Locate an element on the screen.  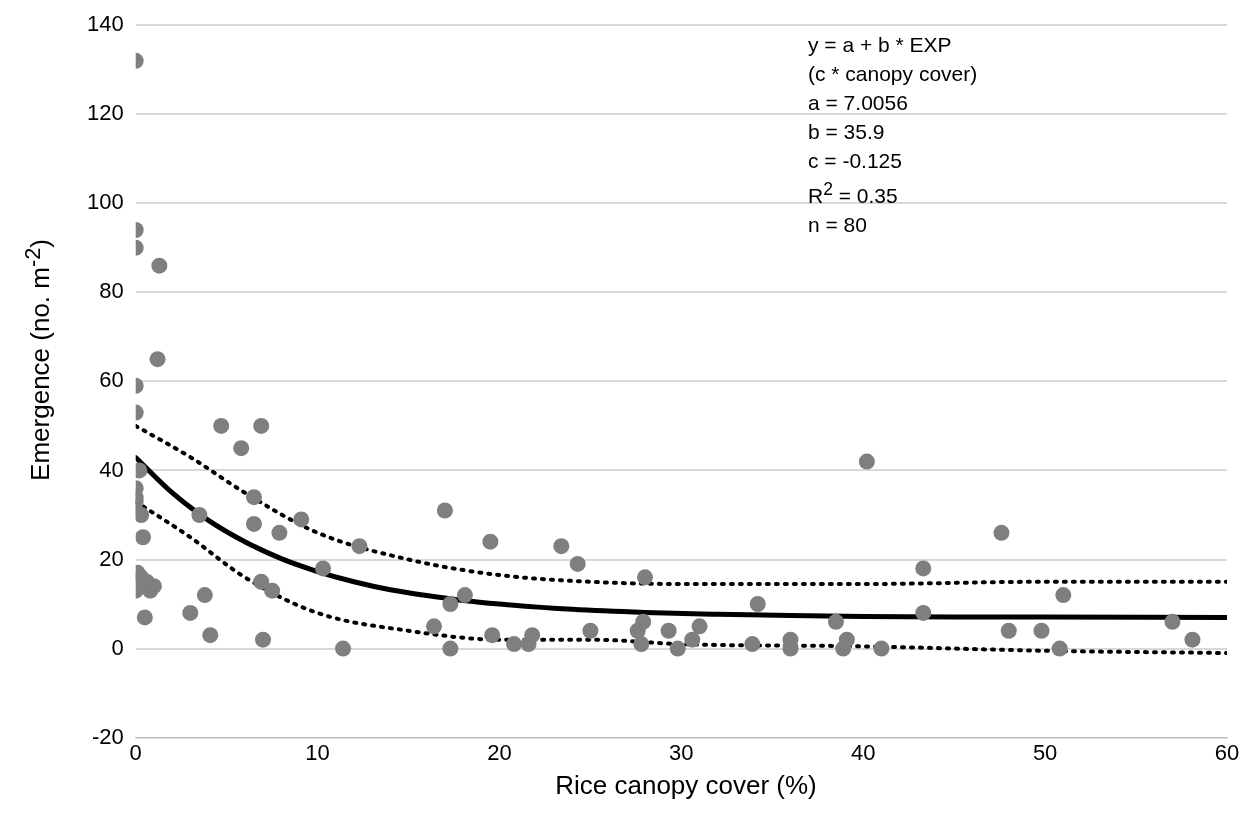
x-tick-label: 10 is located at coordinates (317, 752).